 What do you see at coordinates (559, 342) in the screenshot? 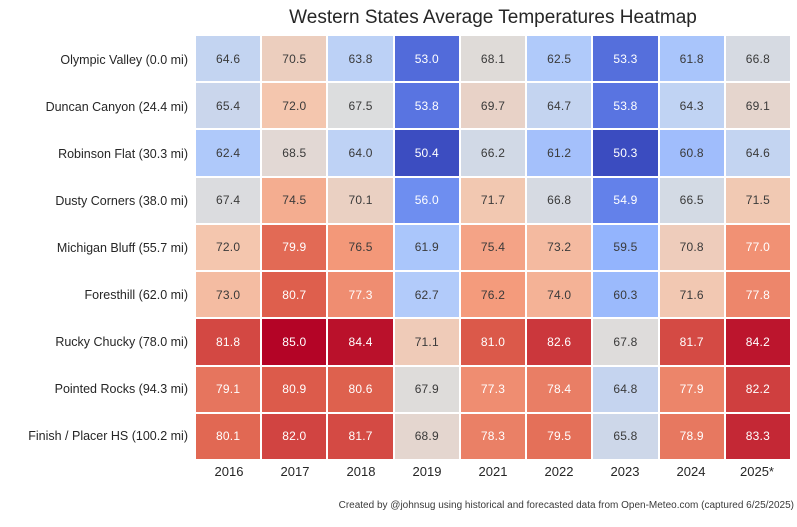
I see `heatmap-cell: 82.6` at bounding box center [559, 342].